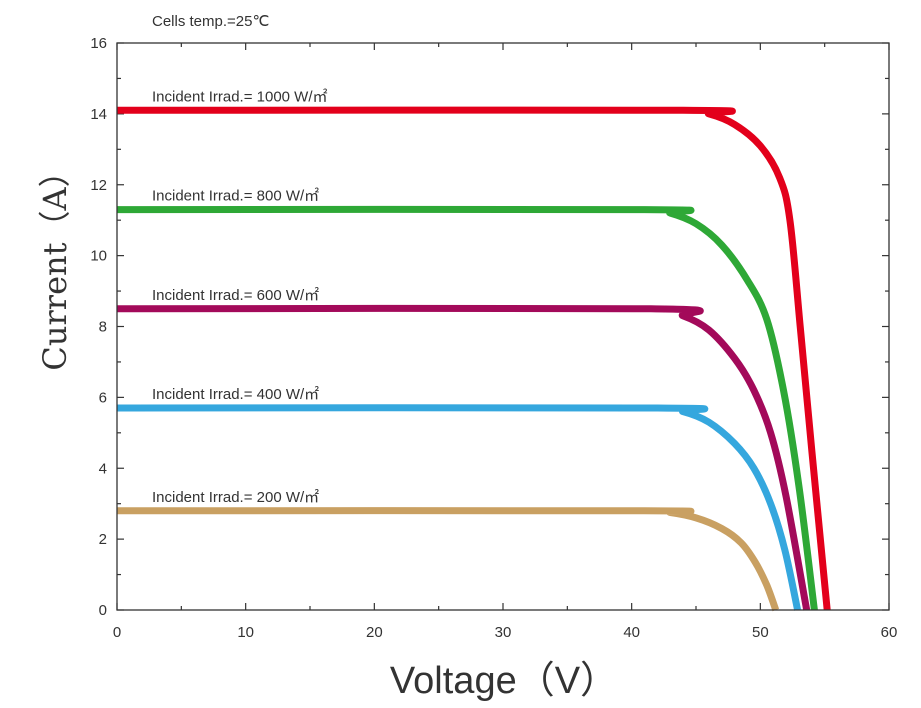 The width and height of the screenshot is (921, 708). Describe the element at coordinates (245, 632) in the screenshot. I see `x-tick-label: 10` at that location.